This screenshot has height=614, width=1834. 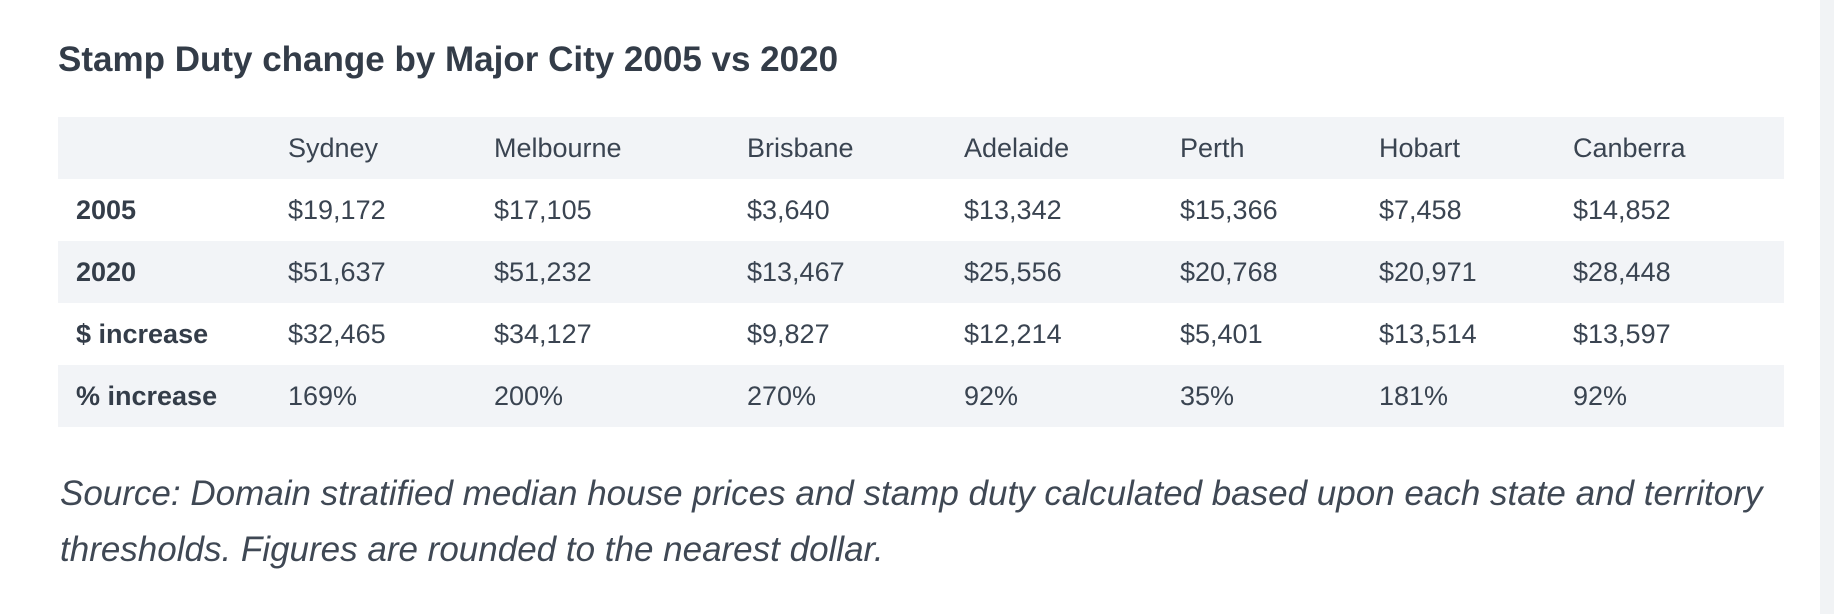 I want to click on header-cell-hobart: Hobart, so click(x=1420, y=147).